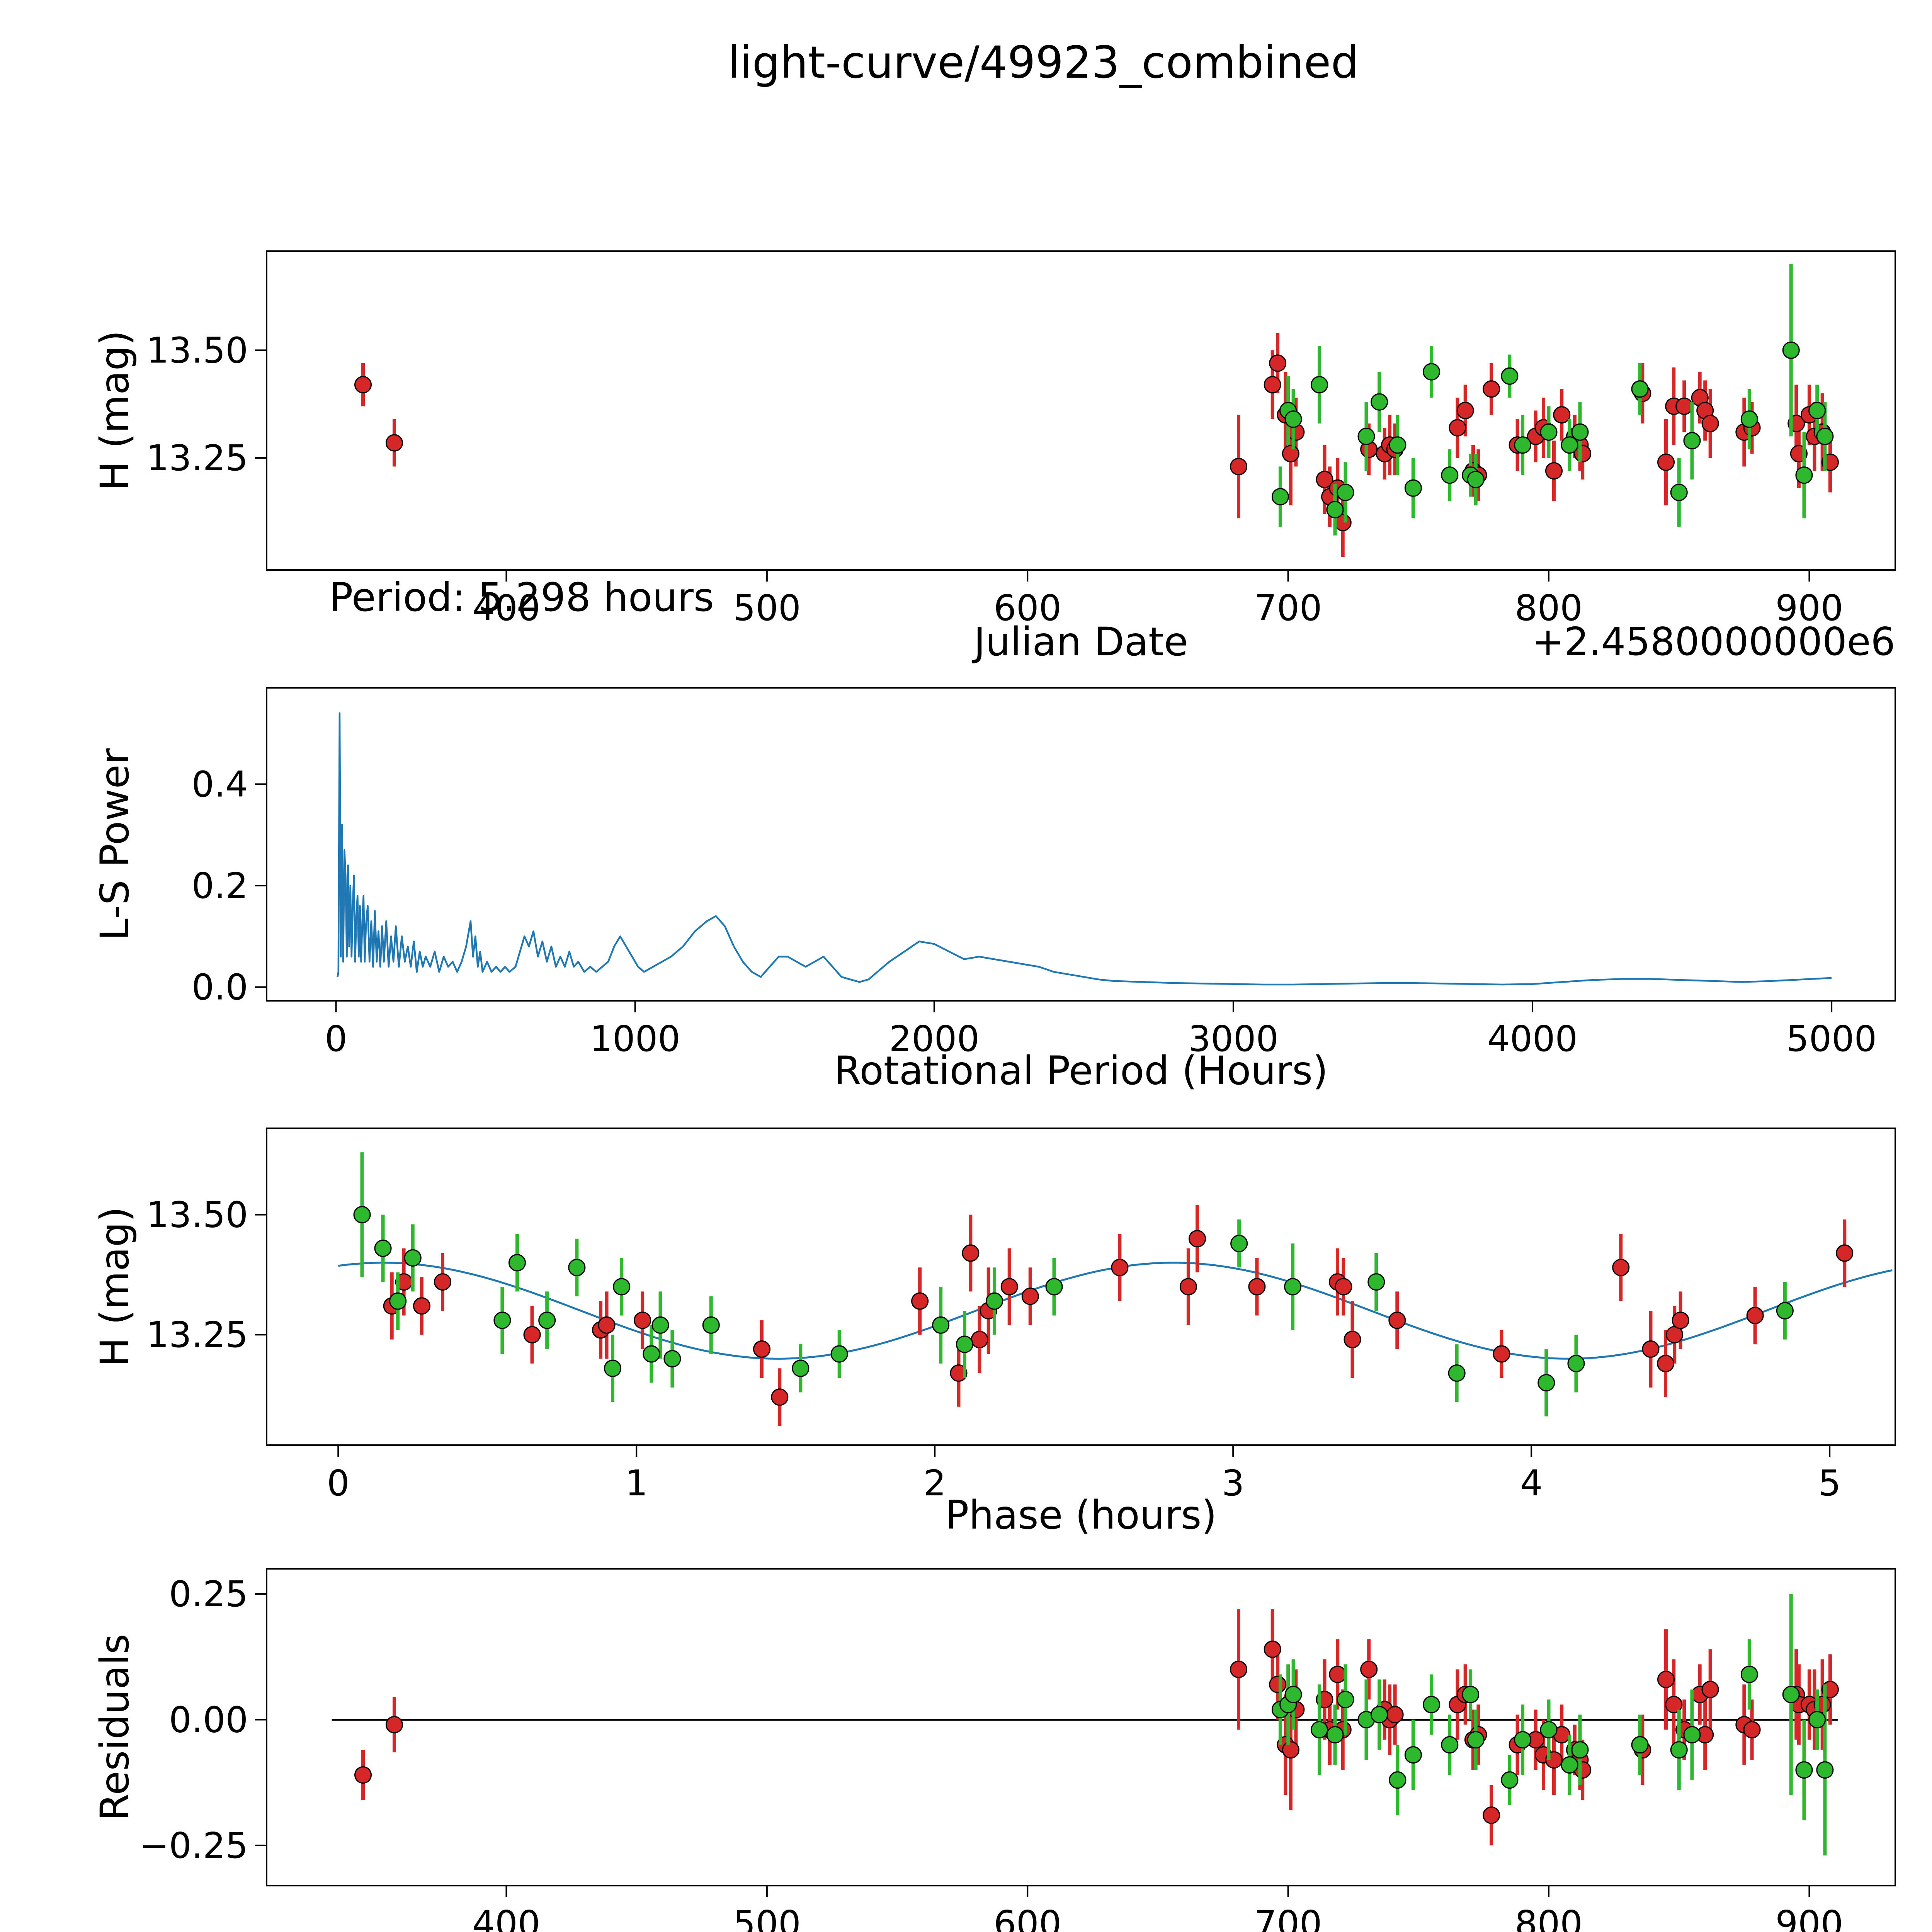 This screenshot has width=1932, height=1932. I want to click on svg-text: 1, so click(636, 1483).